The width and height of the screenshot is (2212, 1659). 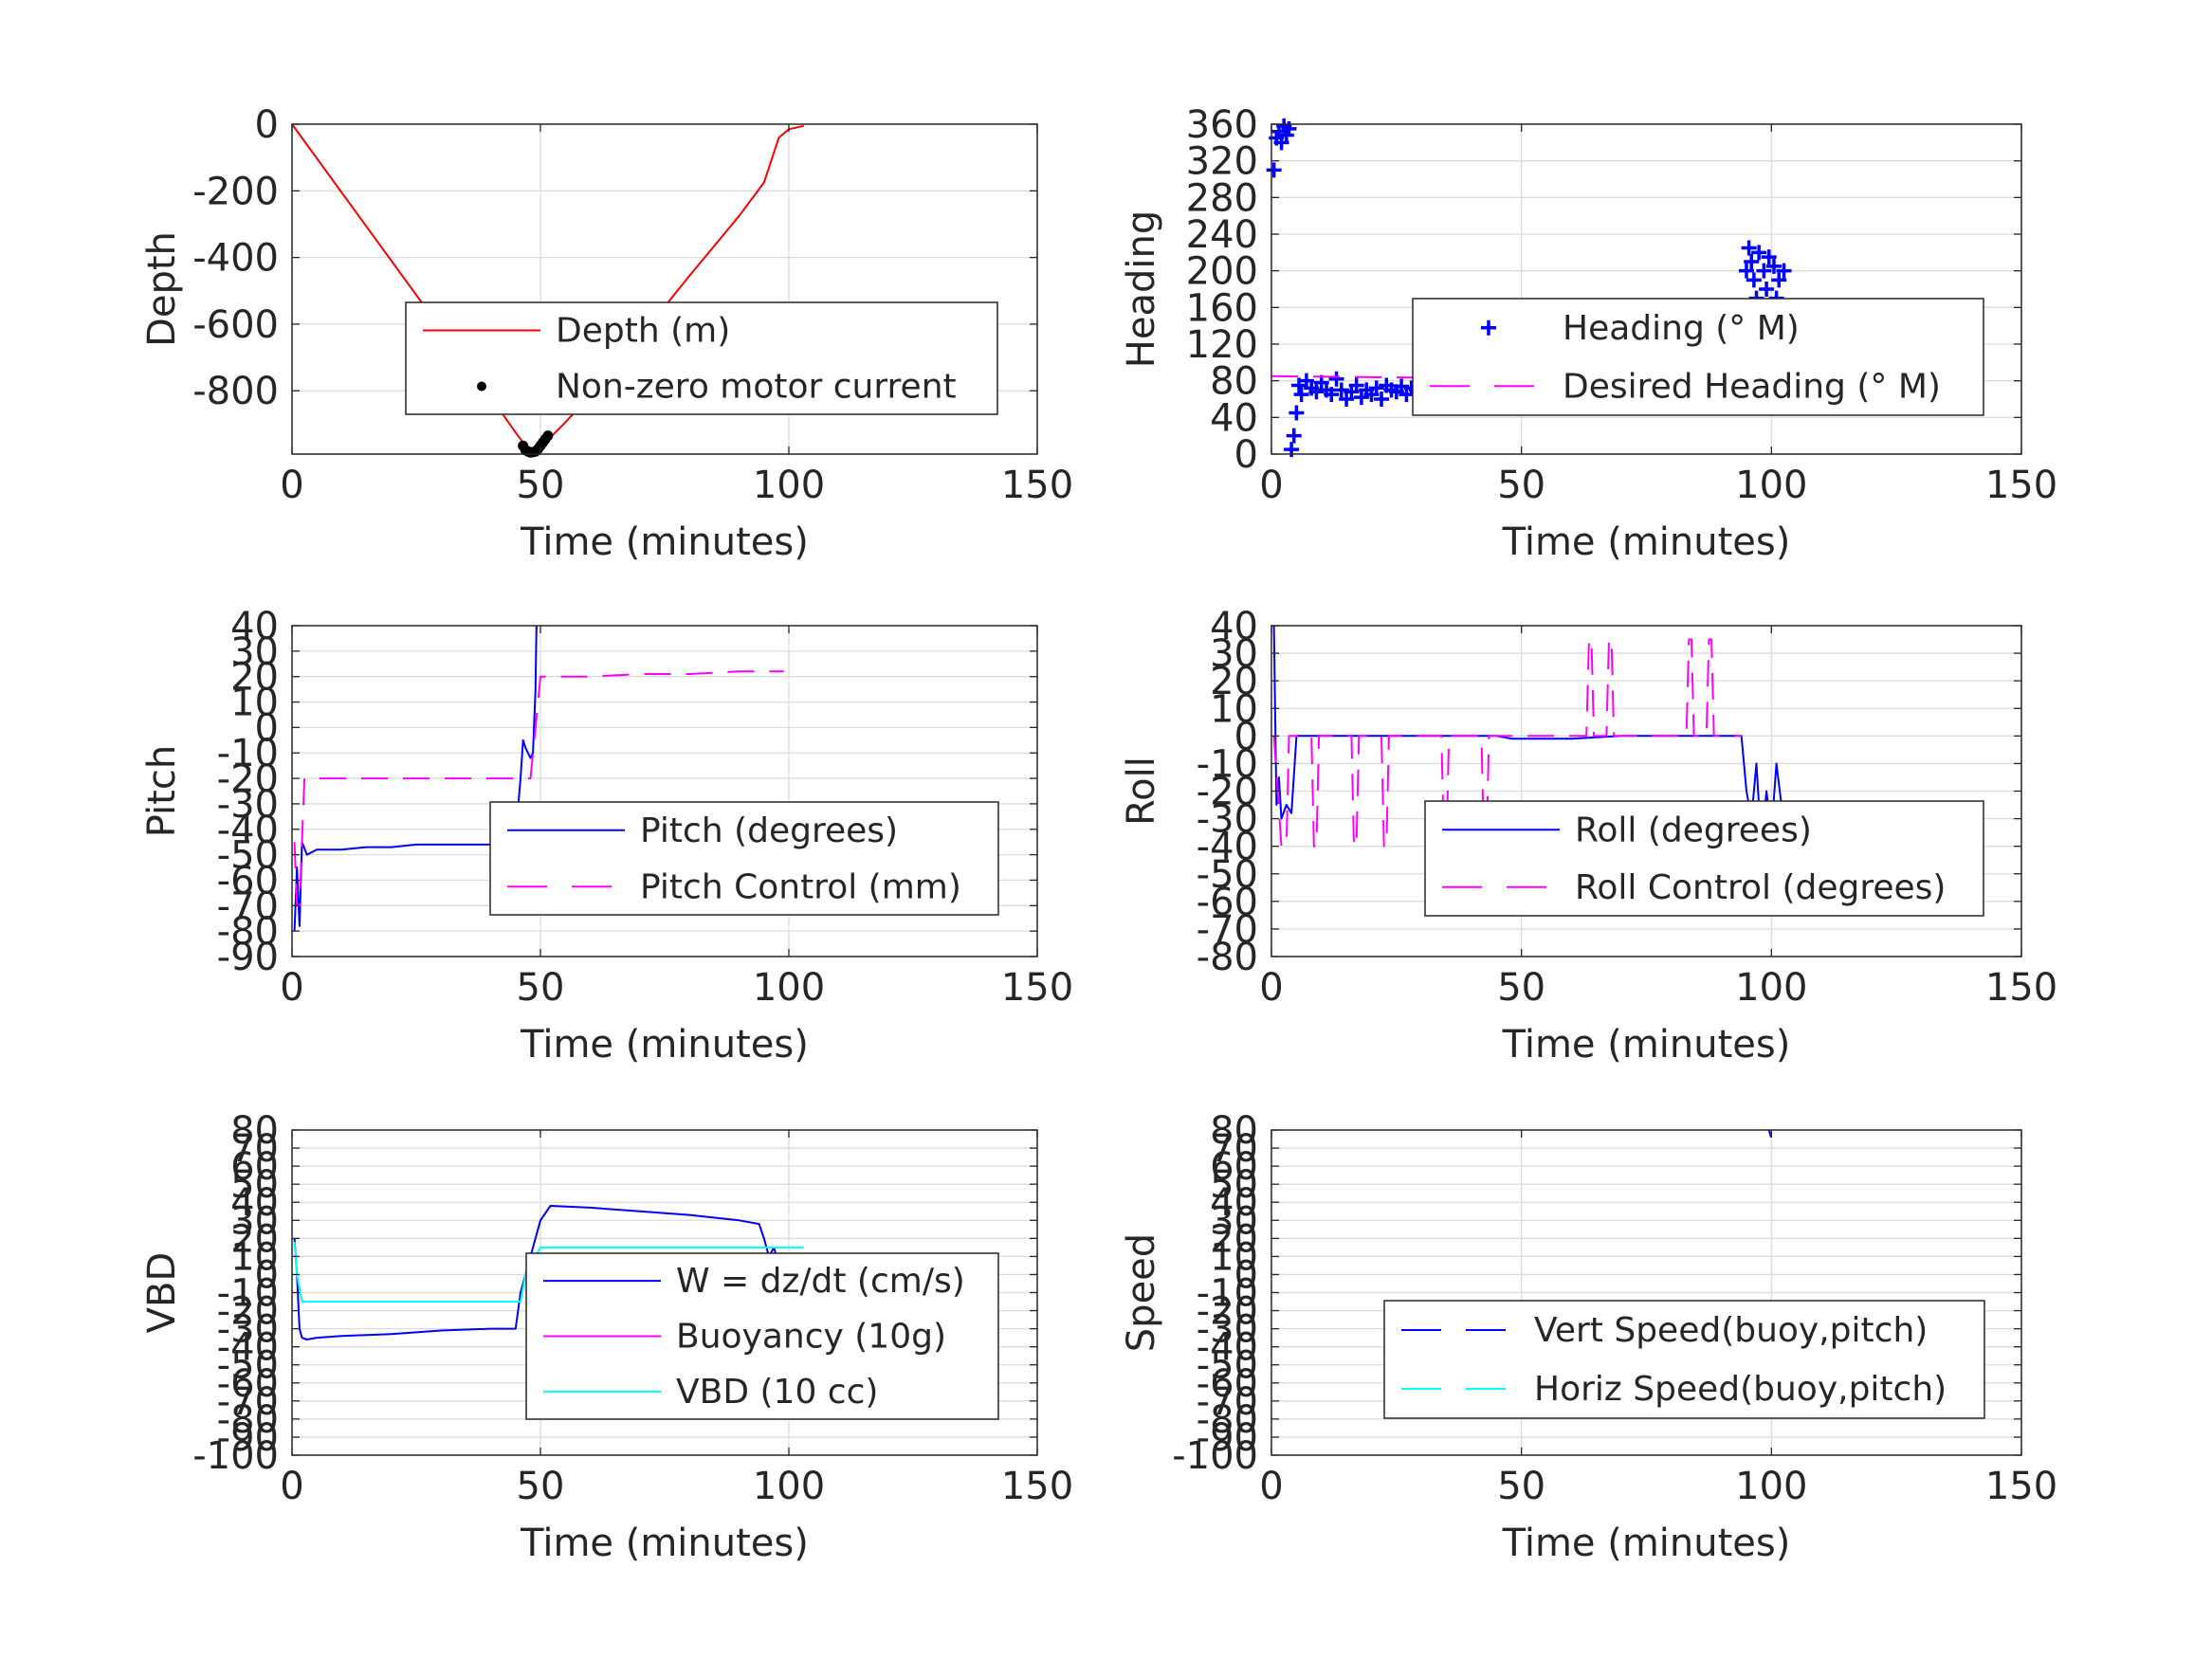 What do you see at coordinates (769, 830) in the screenshot?
I see `legend-label: Pitch (degrees)` at bounding box center [769, 830].